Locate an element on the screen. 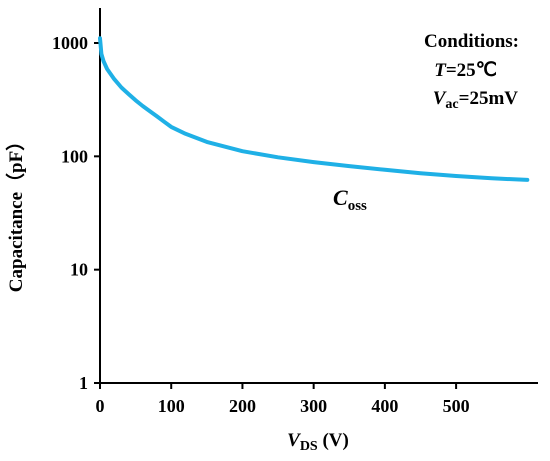 The width and height of the screenshot is (550, 461). x-tick-label: 300 is located at coordinates (313, 406).